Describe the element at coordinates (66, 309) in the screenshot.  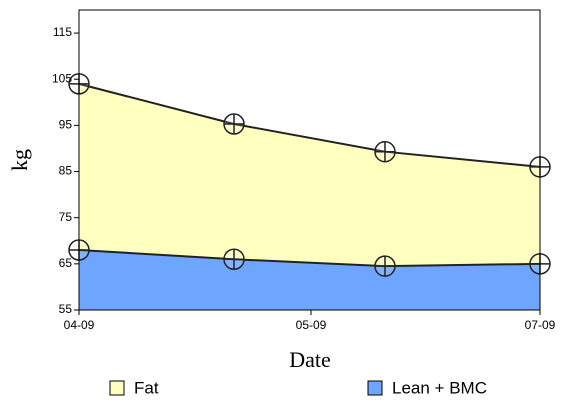
I see `y-tick-label: 55` at that location.